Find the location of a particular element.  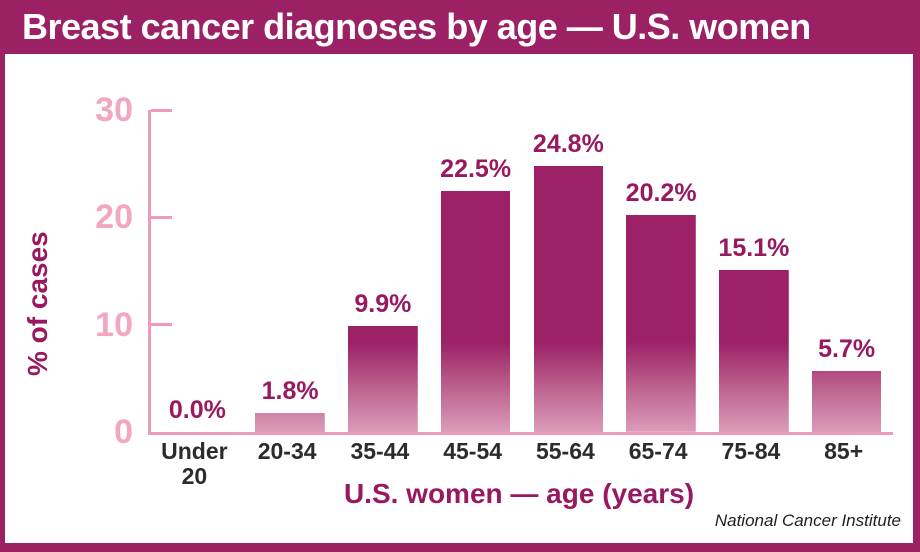

bar-slot: 9.9% is located at coordinates (383, 271).